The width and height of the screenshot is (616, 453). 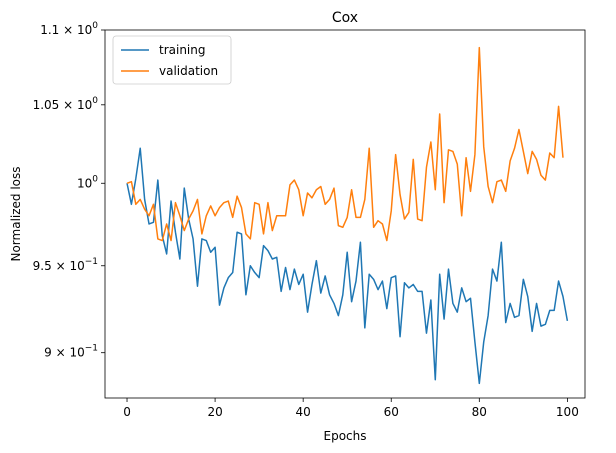 I want to click on y-tick-label: 9 × 10⁻¹, so click(x=71, y=352).